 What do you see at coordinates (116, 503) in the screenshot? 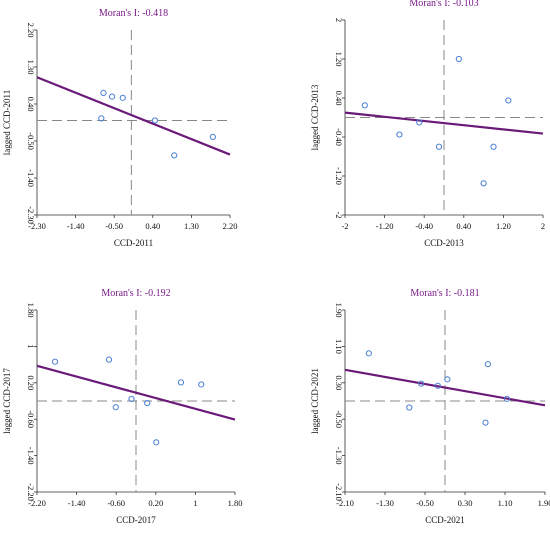
I see `x-tick-label: -0.60` at bounding box center [116, 503].